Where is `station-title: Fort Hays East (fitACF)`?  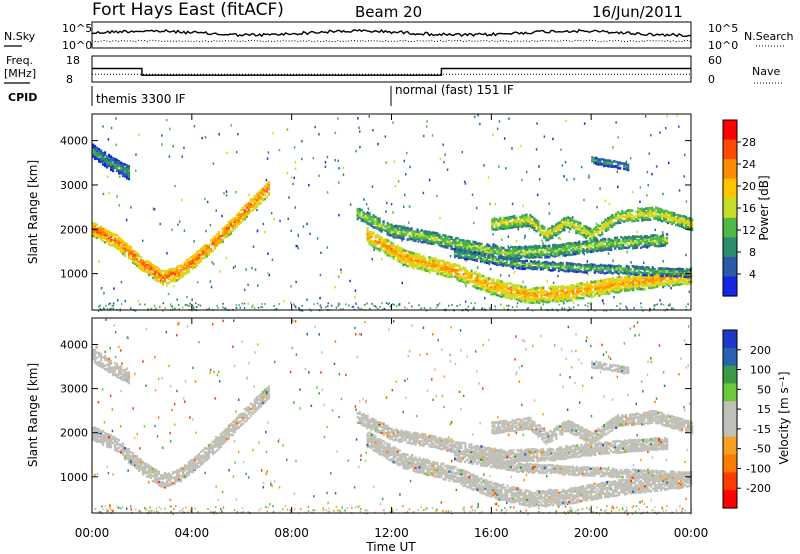
station-title: Fort Hays East (fitACF) is located at coordinates (188, 10).